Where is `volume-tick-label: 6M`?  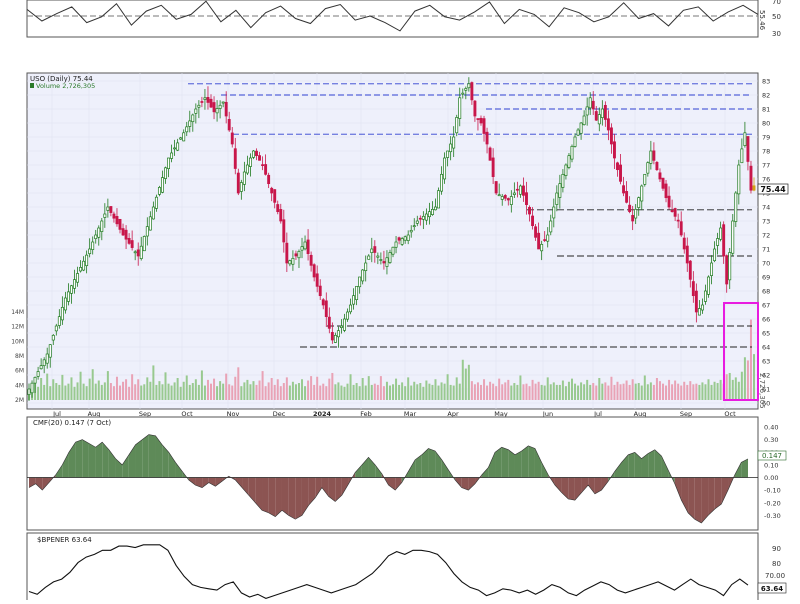
volume-tick-label: 6M is located at coordinates (19, 371).